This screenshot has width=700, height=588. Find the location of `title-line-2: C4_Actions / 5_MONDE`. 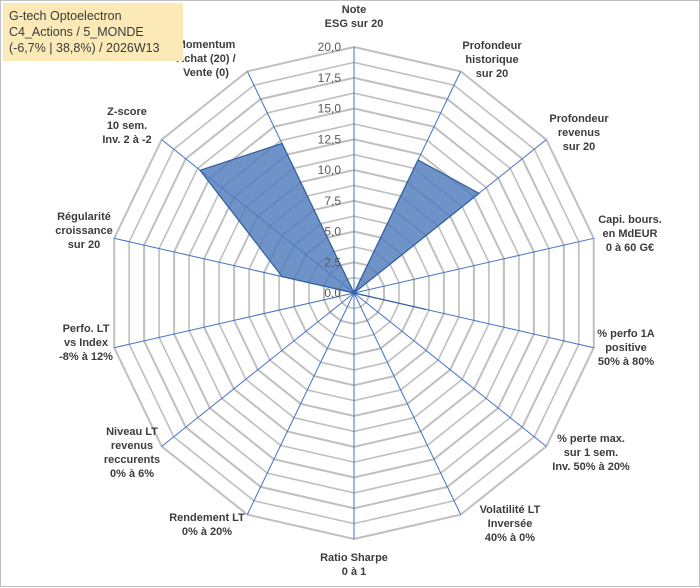

title-line-2: C4_Actions / 5_MONDE is located at coordinates (76, 32).